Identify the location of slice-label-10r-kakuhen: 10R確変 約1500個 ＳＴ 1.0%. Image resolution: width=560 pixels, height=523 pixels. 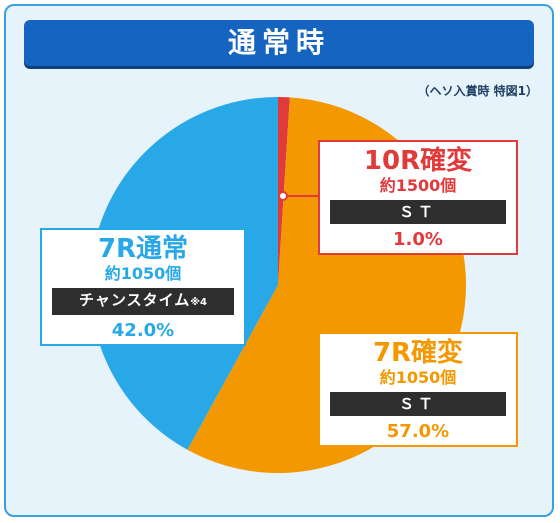
(418, 197).